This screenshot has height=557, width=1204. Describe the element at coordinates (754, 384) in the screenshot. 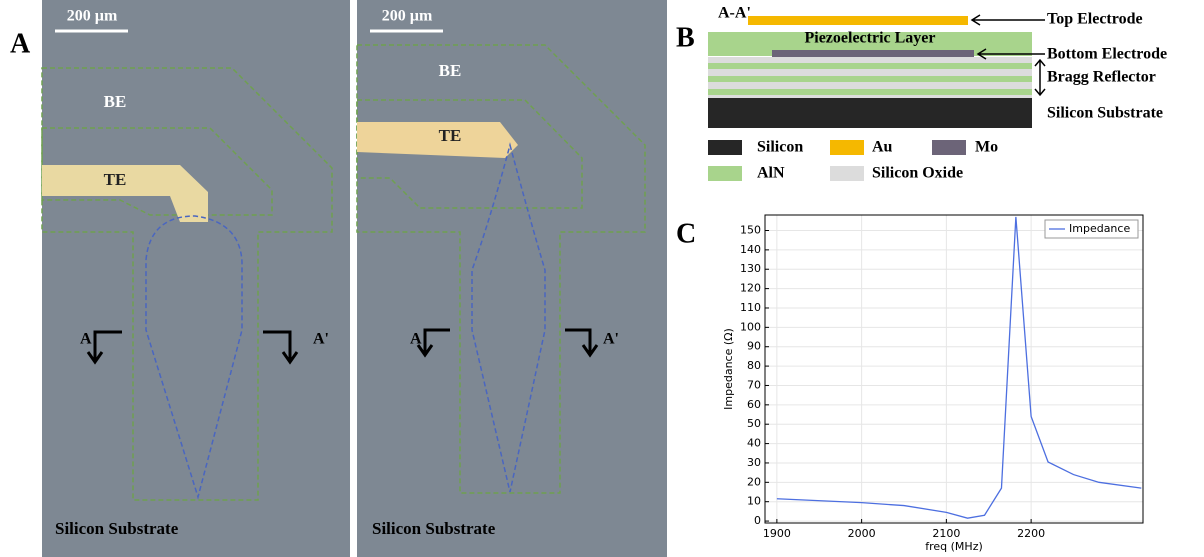

I see `y-tick-label: 70` at that location.